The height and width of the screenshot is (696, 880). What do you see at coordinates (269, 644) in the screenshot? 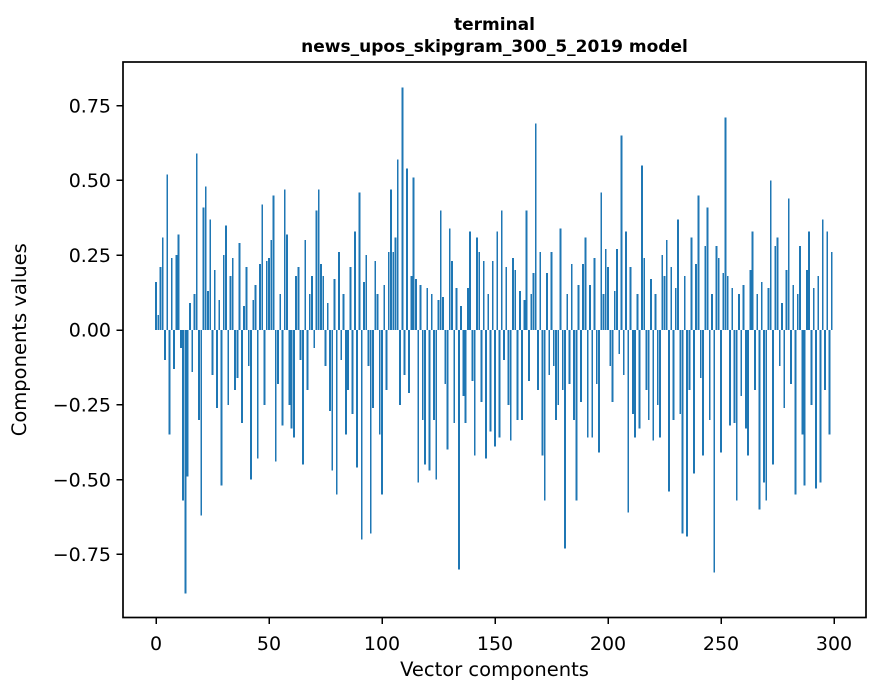
I see `x-tick-label: 50` at bounding box center [269, 644].